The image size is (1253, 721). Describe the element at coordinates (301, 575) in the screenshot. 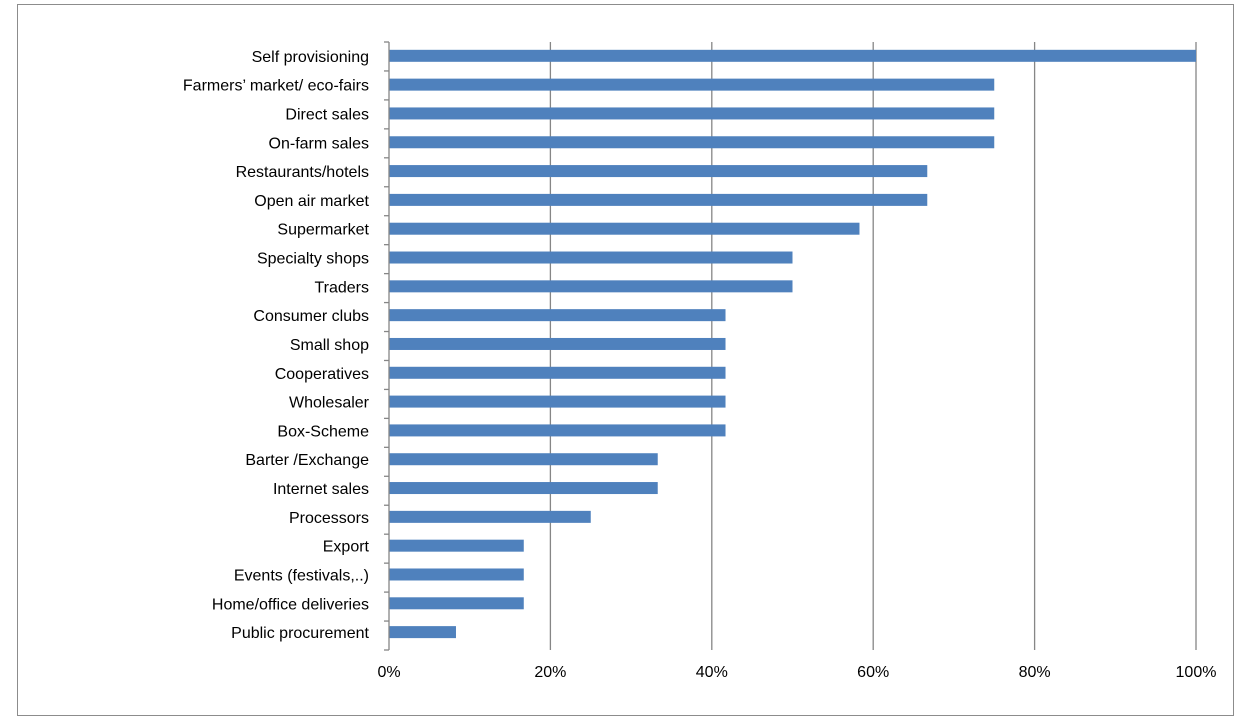

I see `category-label: Events (festivals,..)` at that location.